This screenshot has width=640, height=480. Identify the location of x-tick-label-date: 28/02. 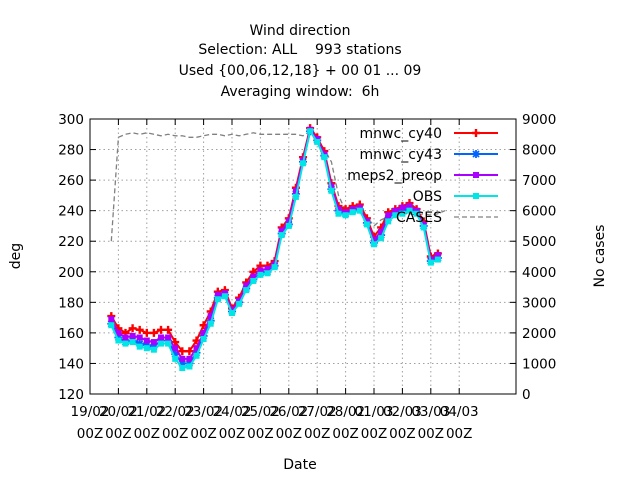
(345, 412).